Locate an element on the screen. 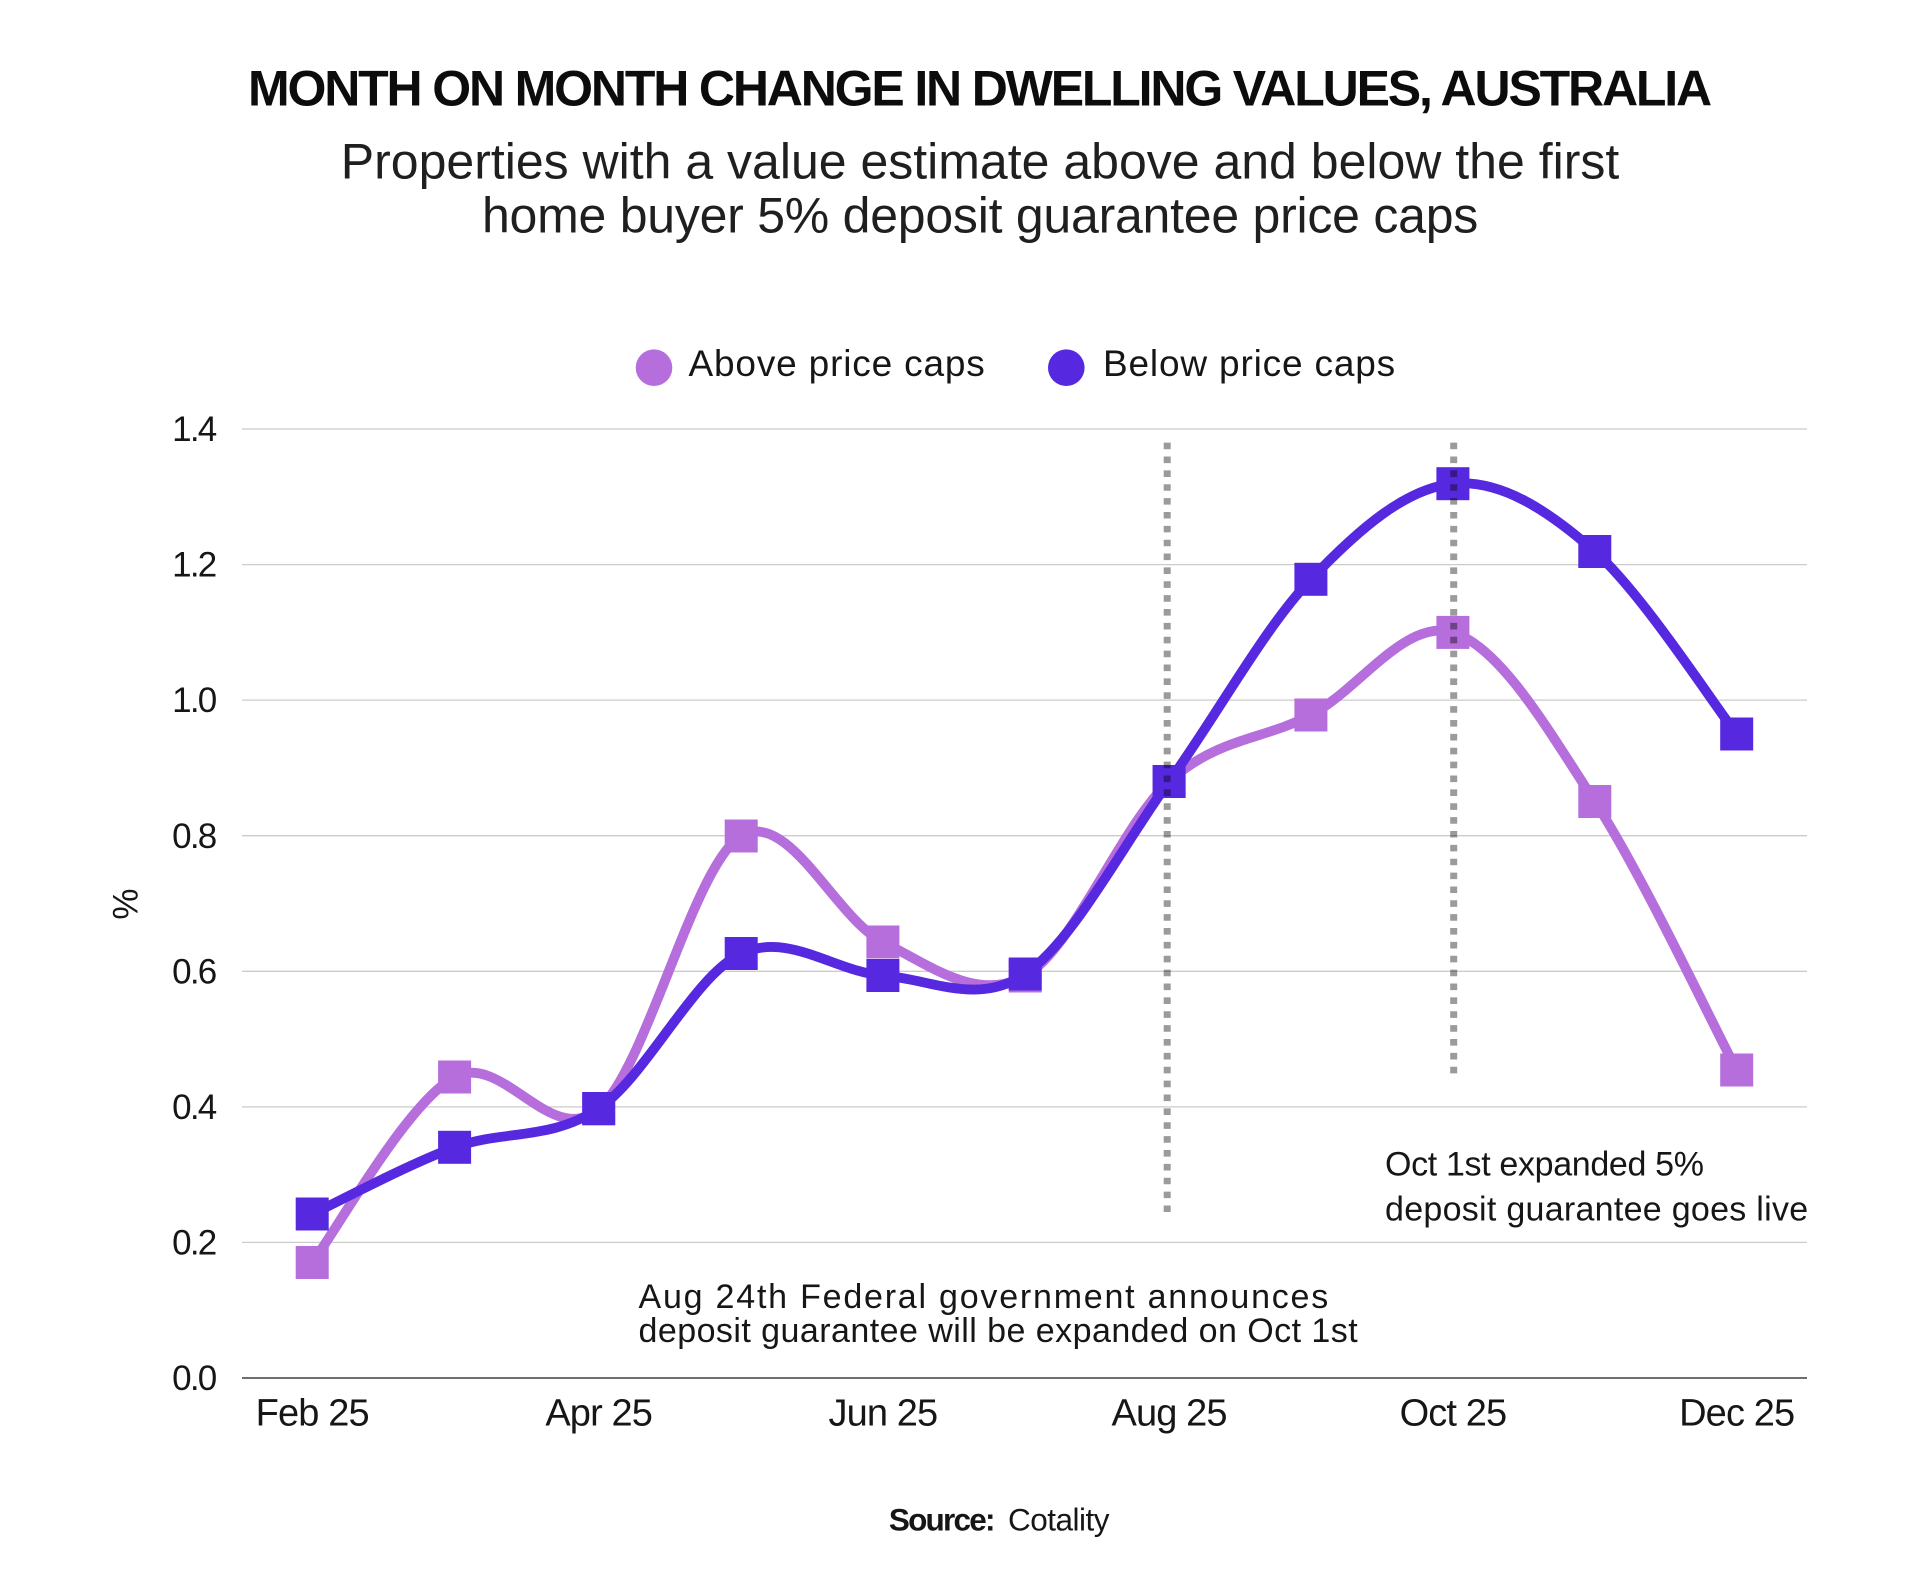 This screenshot has width=1908, height=1576. svg-text: Feb 25 is located at coordinates (312, 1413).